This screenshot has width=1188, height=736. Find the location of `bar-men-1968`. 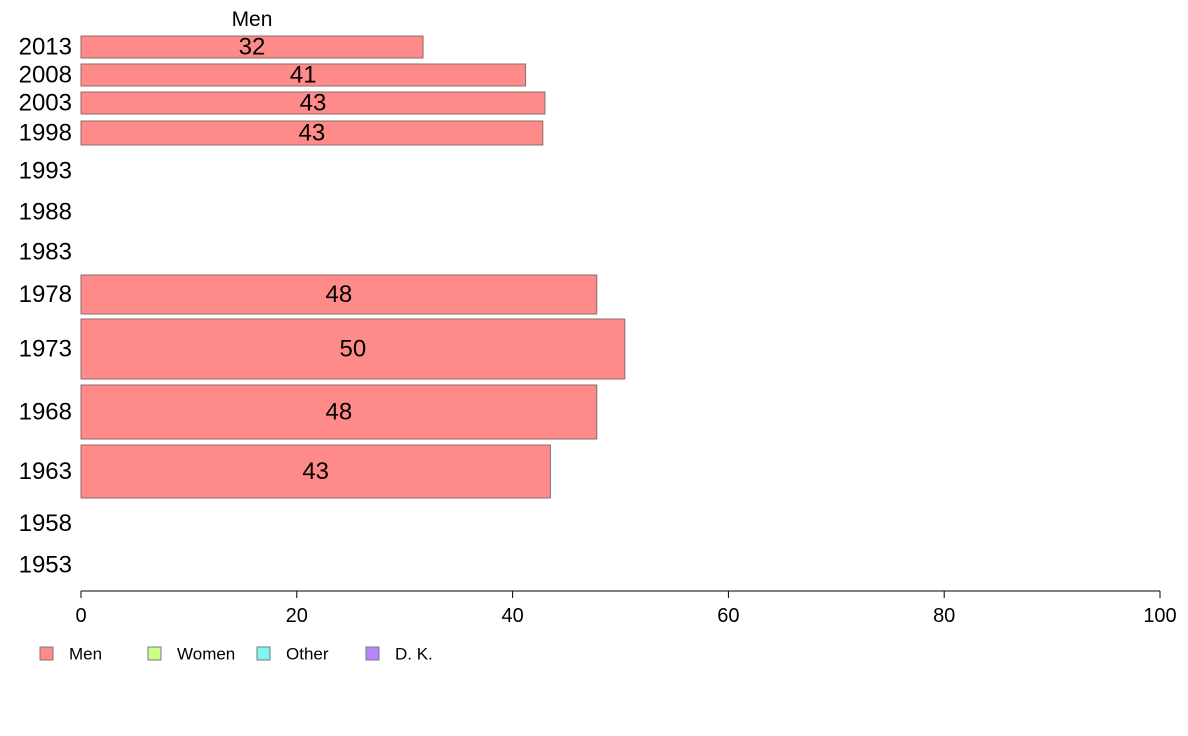

bar-men-1968 is located at coordinates (339, 412).